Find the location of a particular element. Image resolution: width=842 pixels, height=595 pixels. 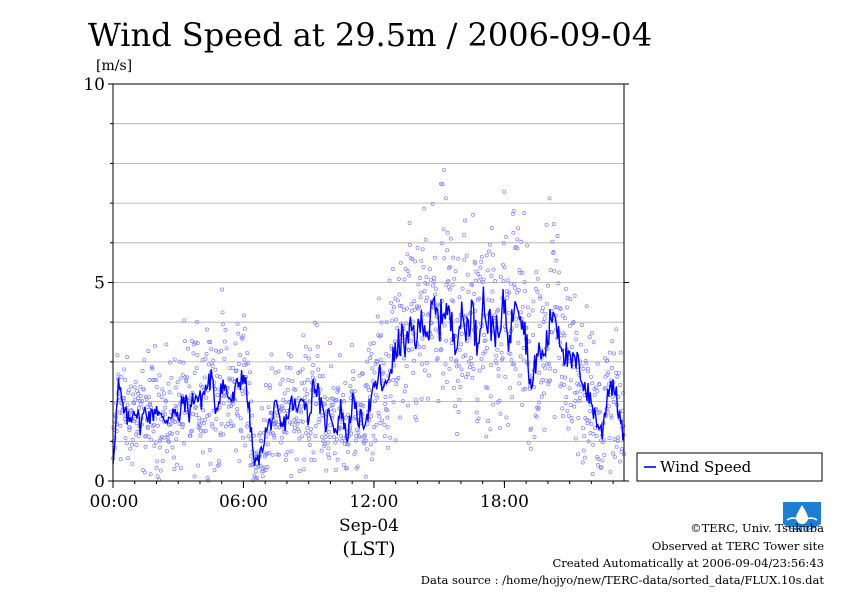

y-tick-label-10: 10 is located at coordinates (94, 85).